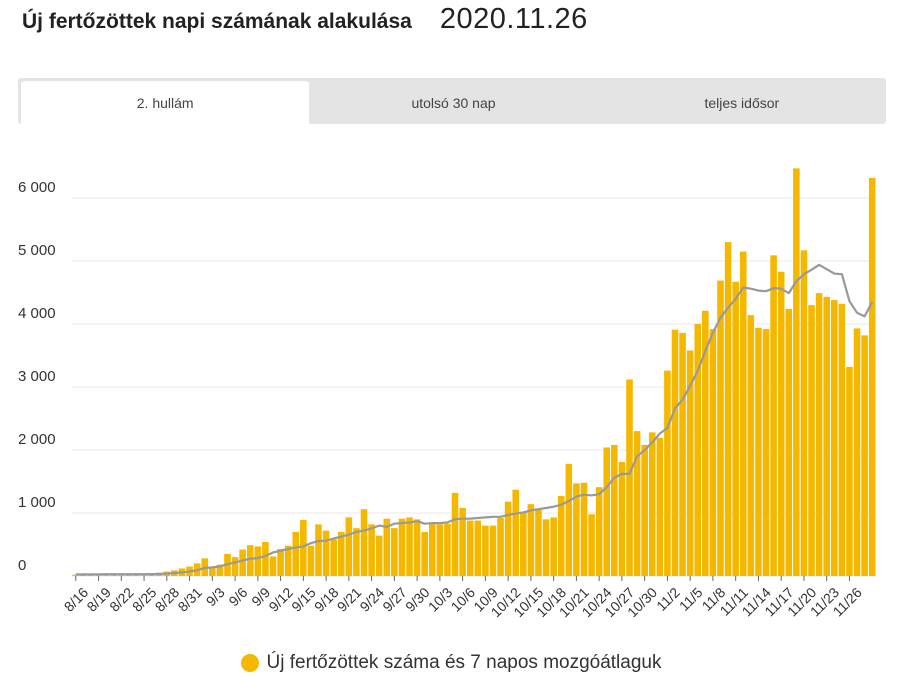  Describe the element at coordinates (742, 102) in the screenshot. I see `tab-full-series: teljes idősor` at that location.